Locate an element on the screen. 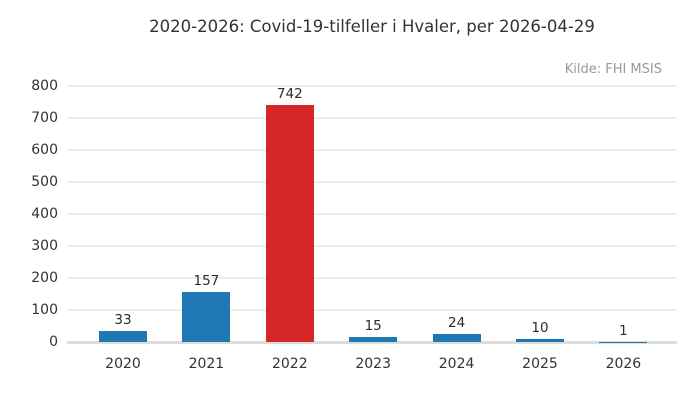  x-tick-label: 2020 is located at coordinates (123, 364).